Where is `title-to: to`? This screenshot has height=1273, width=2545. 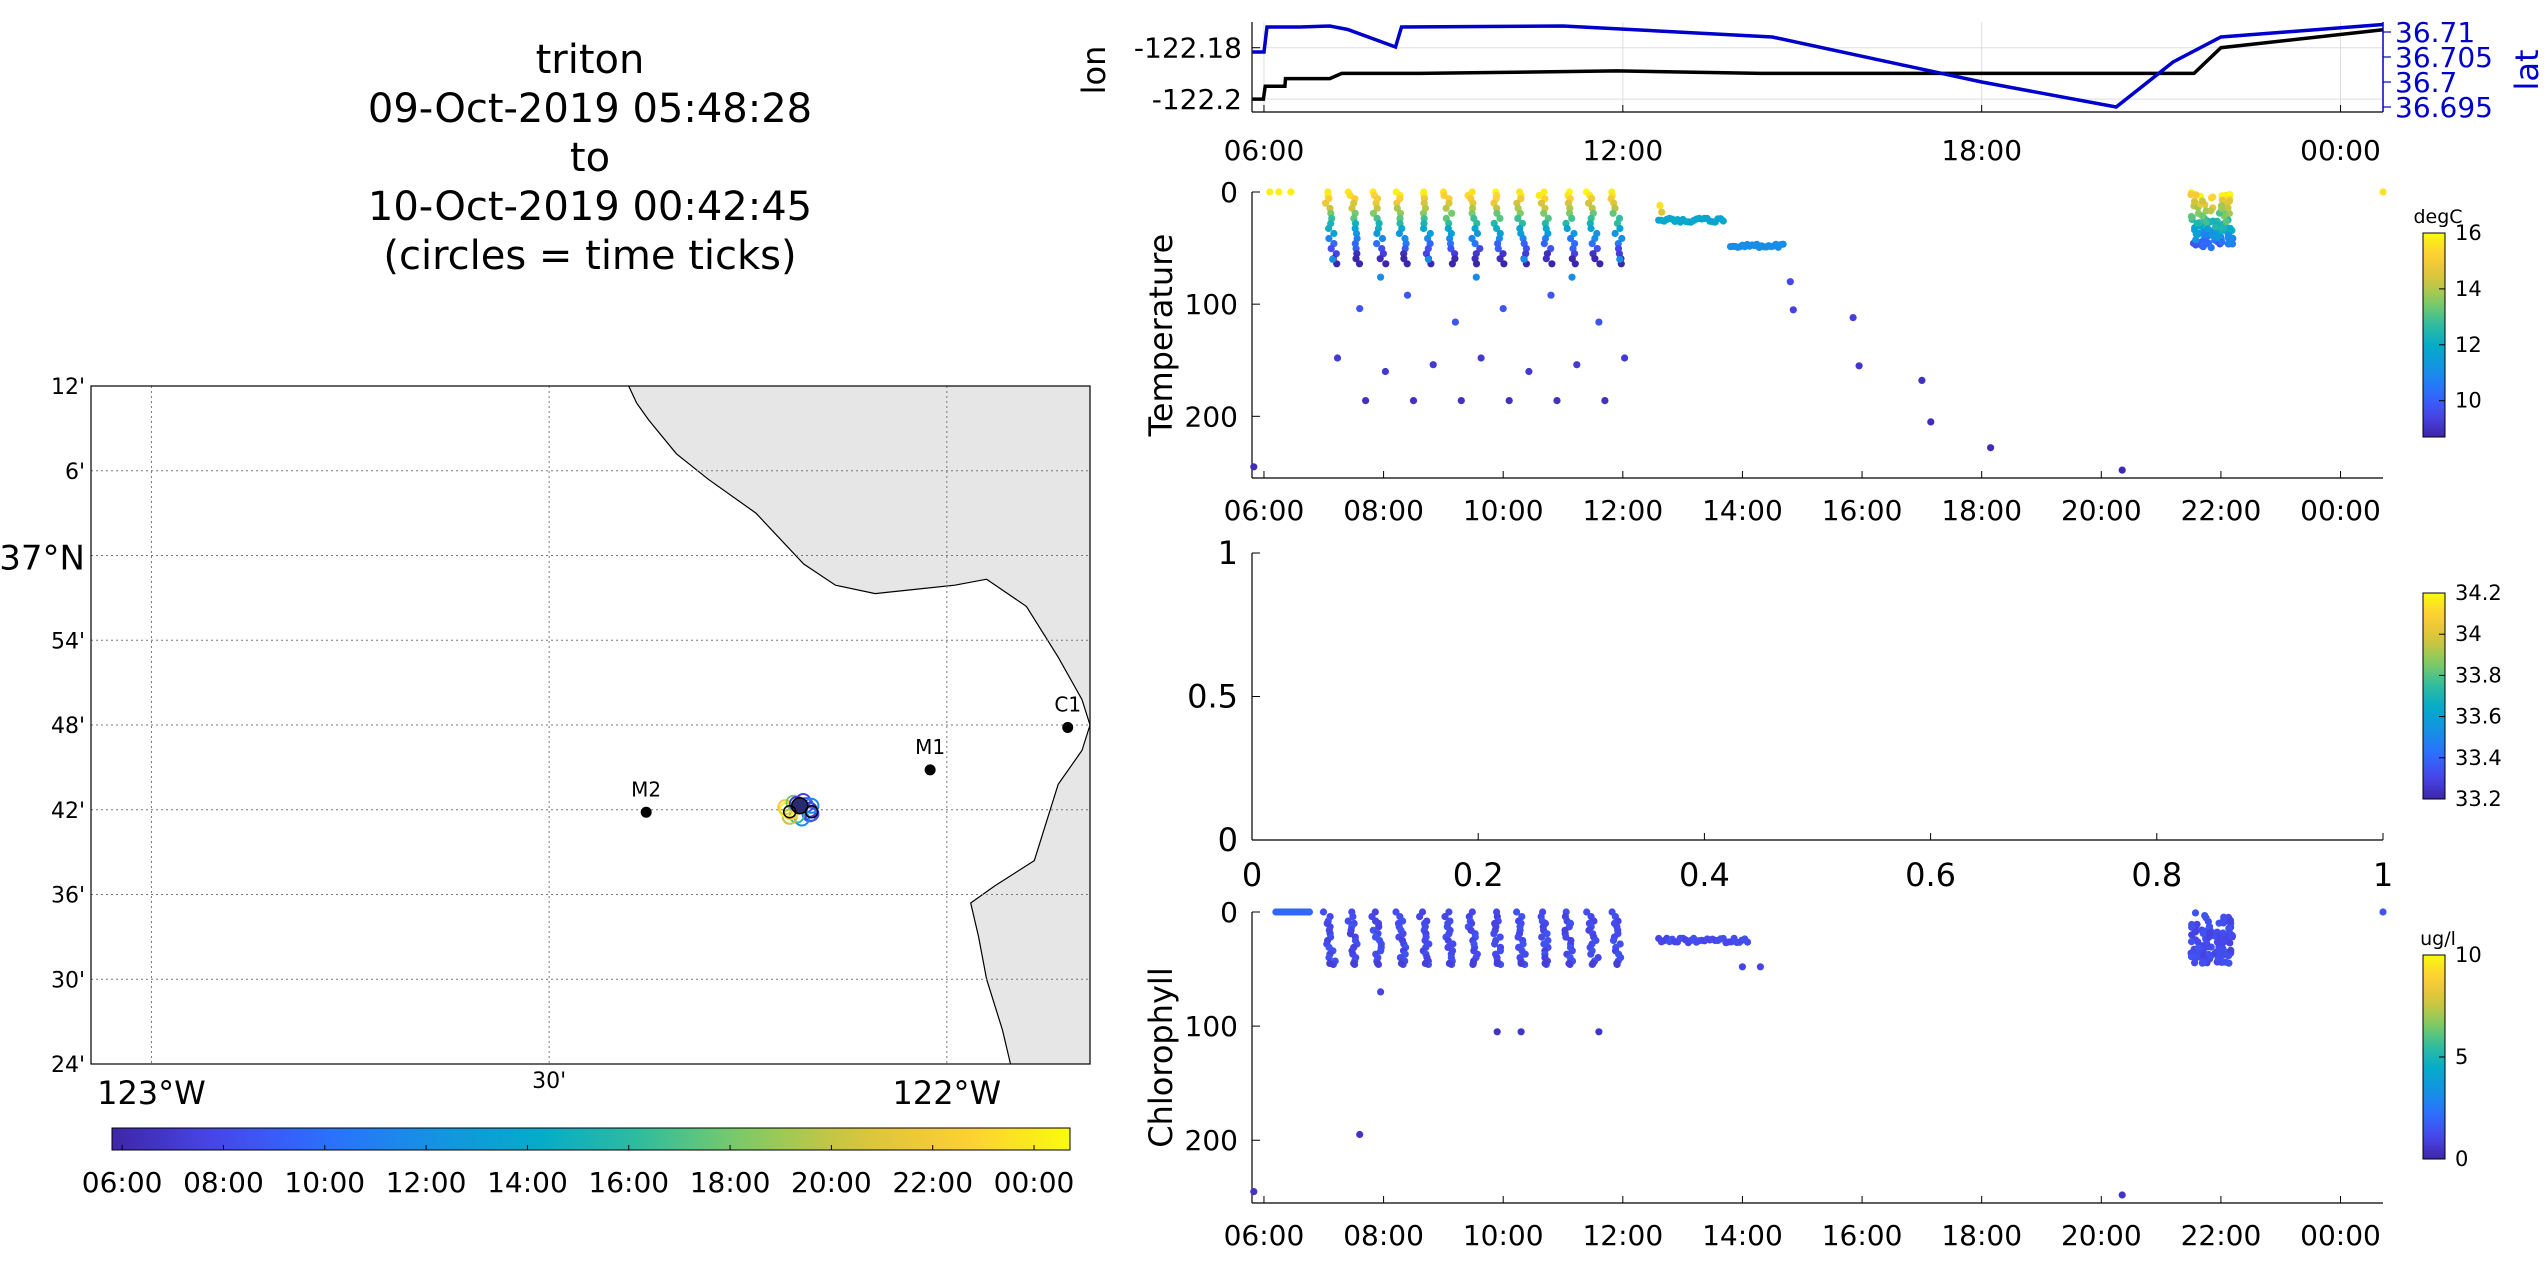
title-to: to is located at coordinates (590, 158).